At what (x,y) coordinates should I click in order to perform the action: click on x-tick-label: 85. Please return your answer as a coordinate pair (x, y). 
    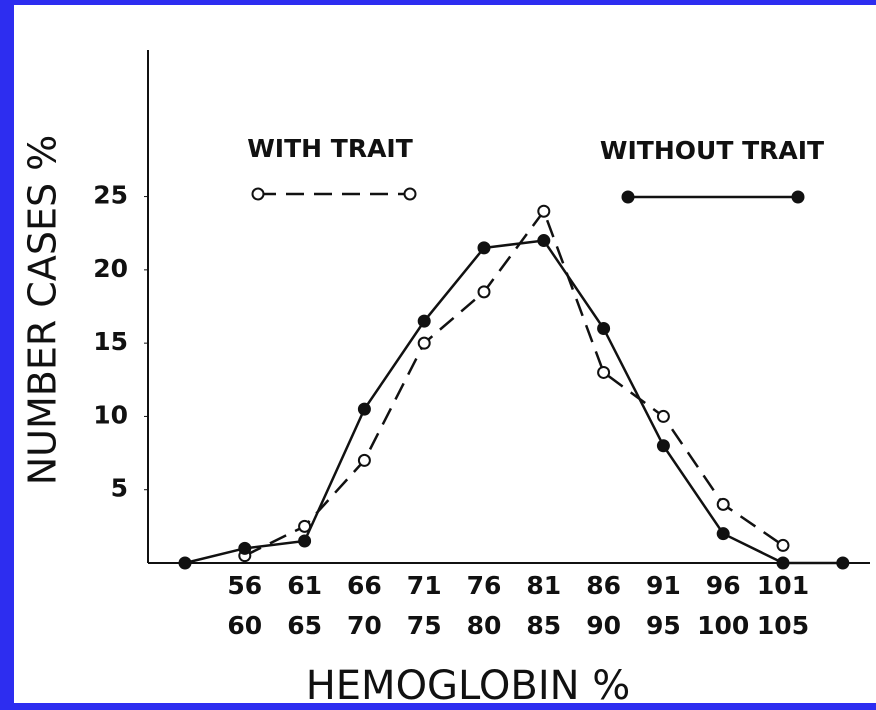
    Looking at the image, I should click on (543, 625).